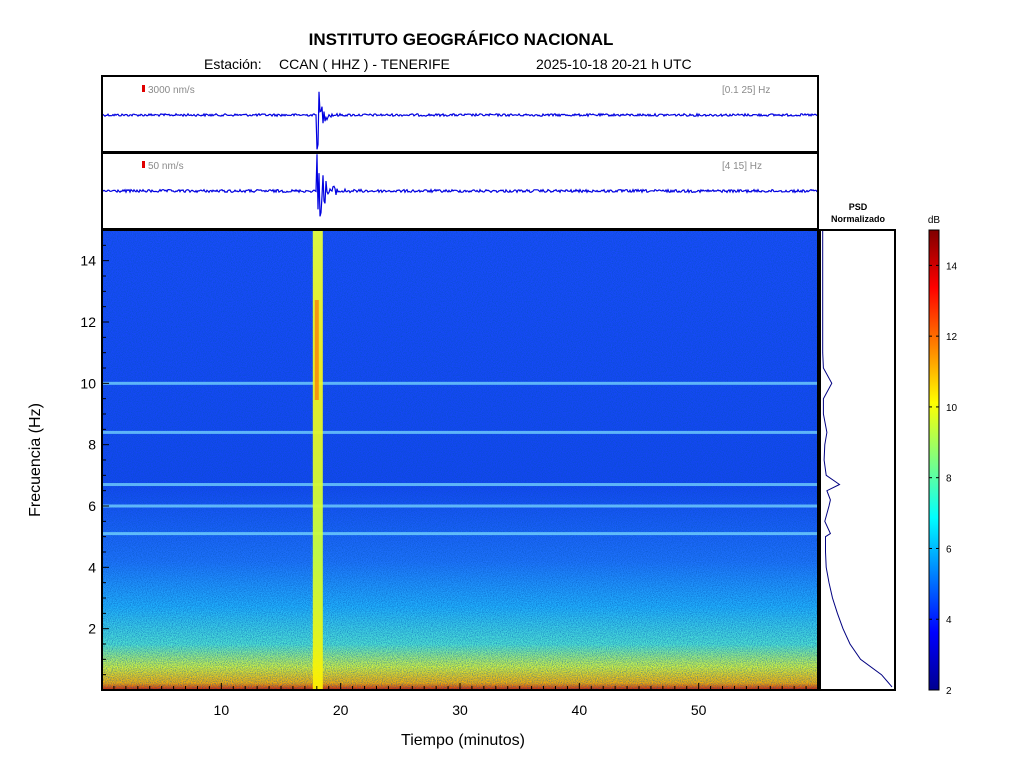  What do you see at coordinates (35, 460) in the screenshot?
I see `y-axis-label: Frecuencia (Hz)` at bounding box center [35, 460].